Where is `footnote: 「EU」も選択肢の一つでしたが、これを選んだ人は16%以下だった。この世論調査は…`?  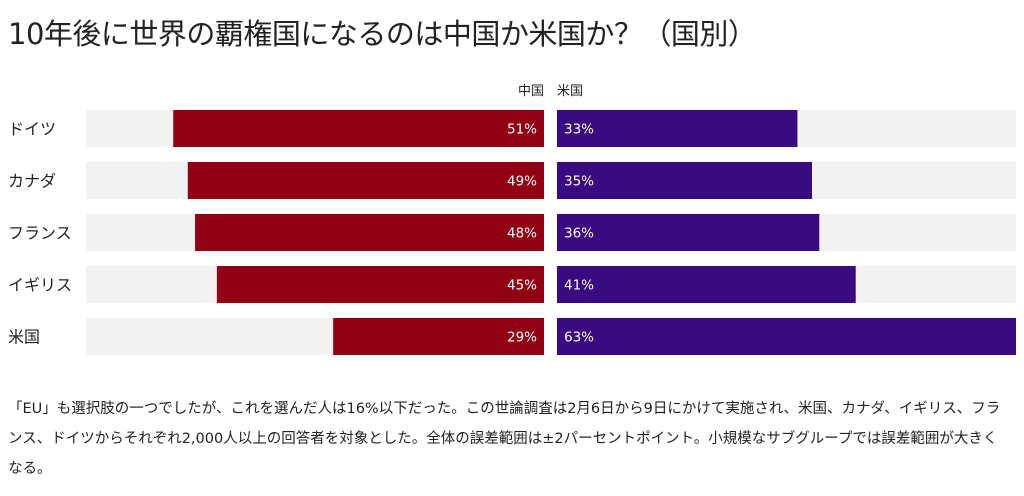
footnote: 「EU」も選択肢の一つでしたが、これを選んだ人は16%以下だった。この世論調査は… is located at coordinates (504, 439).